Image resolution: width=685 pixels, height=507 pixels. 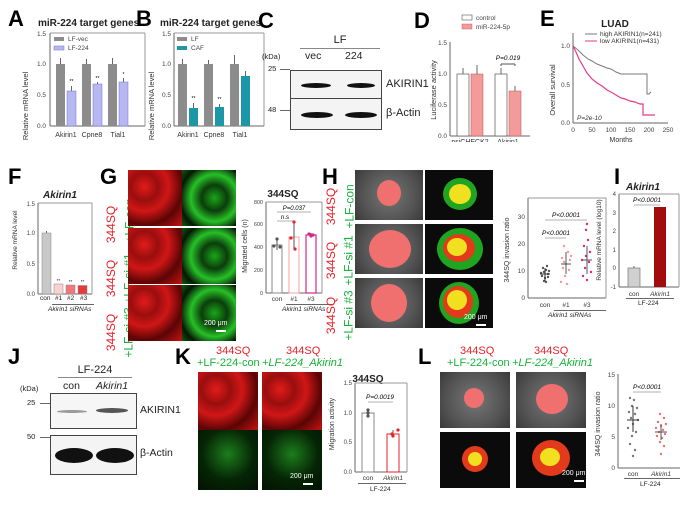 What do you see at coordinates (303, 363) in the screenshot?
I see `panel-k-col-2-green: +LF-224_Akirin1` at bounding box center [303, 363].